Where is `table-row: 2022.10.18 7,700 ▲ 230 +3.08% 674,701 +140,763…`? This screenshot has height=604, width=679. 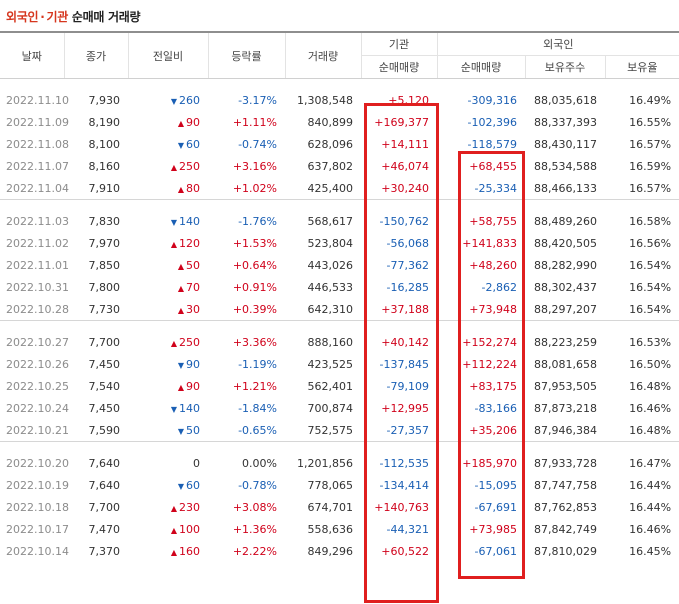
table-row: 2022.10.18 7,700 ▲ 230 +3.08% 674,701 +140,763… is located at coordinates (339, 507).